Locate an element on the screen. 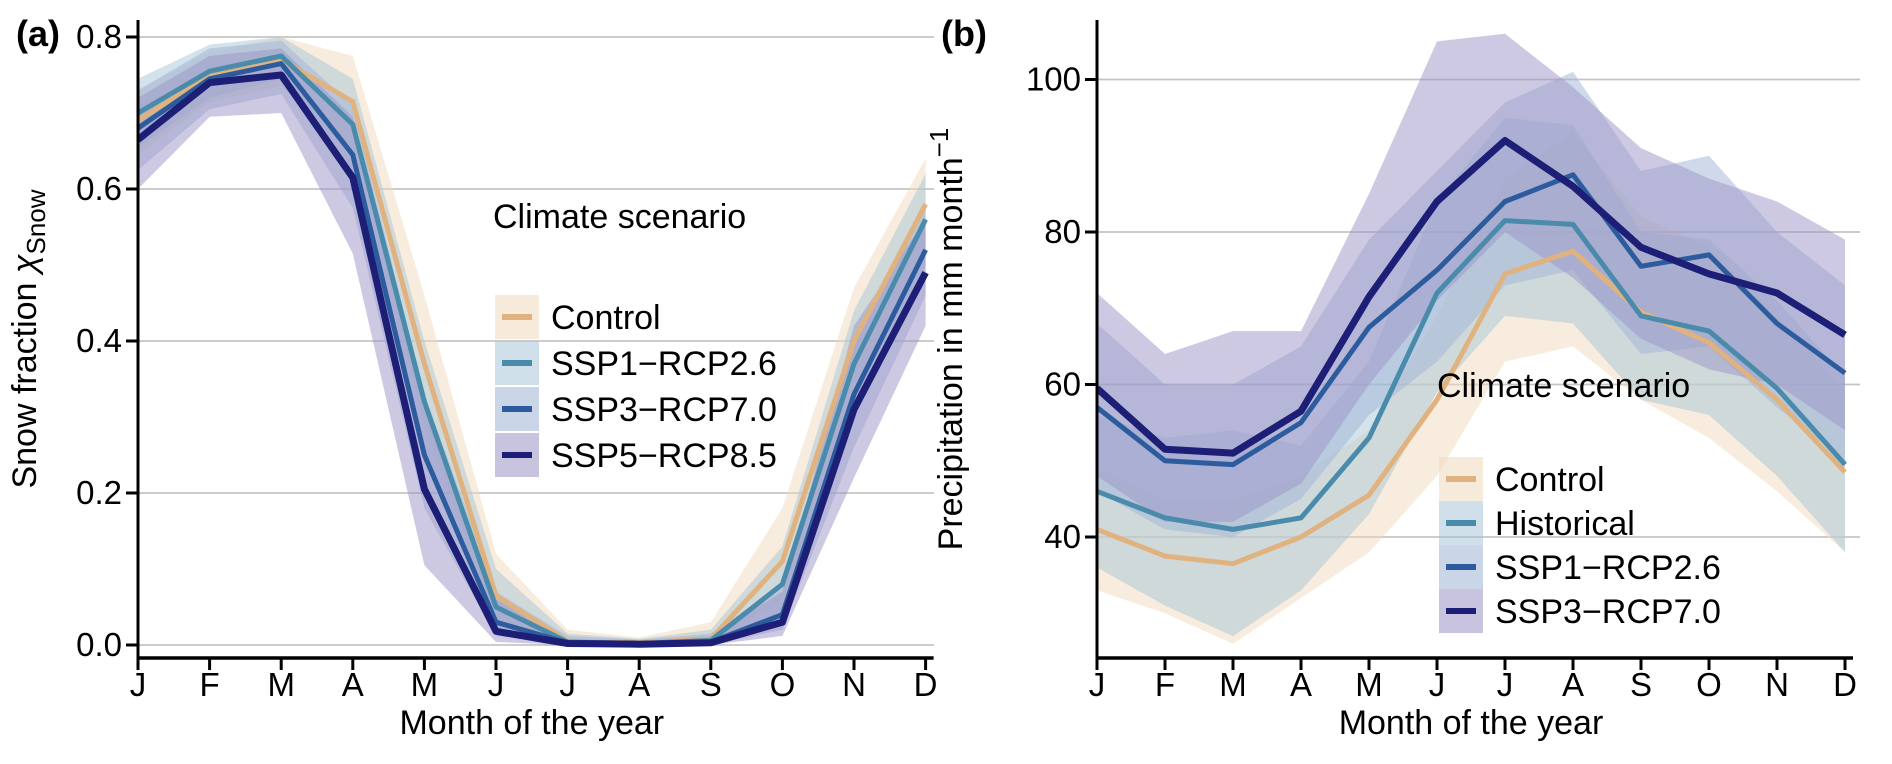 The width and height of the screenshot is (1892, 764). y-tick-label: 0.6 is located at coordinates (99, 188).